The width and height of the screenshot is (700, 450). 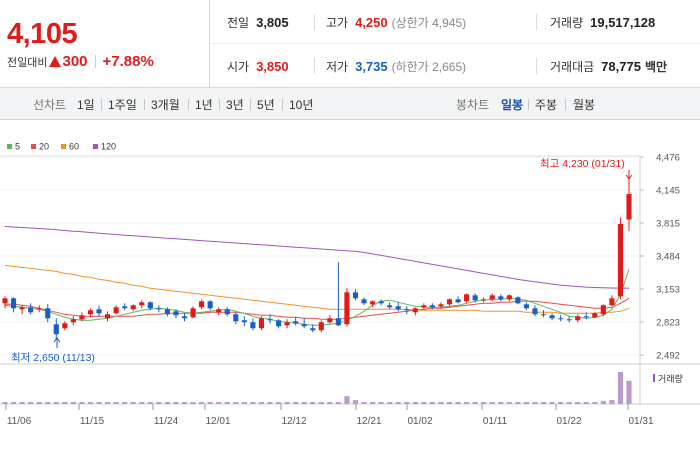 What do you see at coordinates (238, 22) in the screenshot?
I see `prev-close-label: 전일` at bounding box center [238, 22].